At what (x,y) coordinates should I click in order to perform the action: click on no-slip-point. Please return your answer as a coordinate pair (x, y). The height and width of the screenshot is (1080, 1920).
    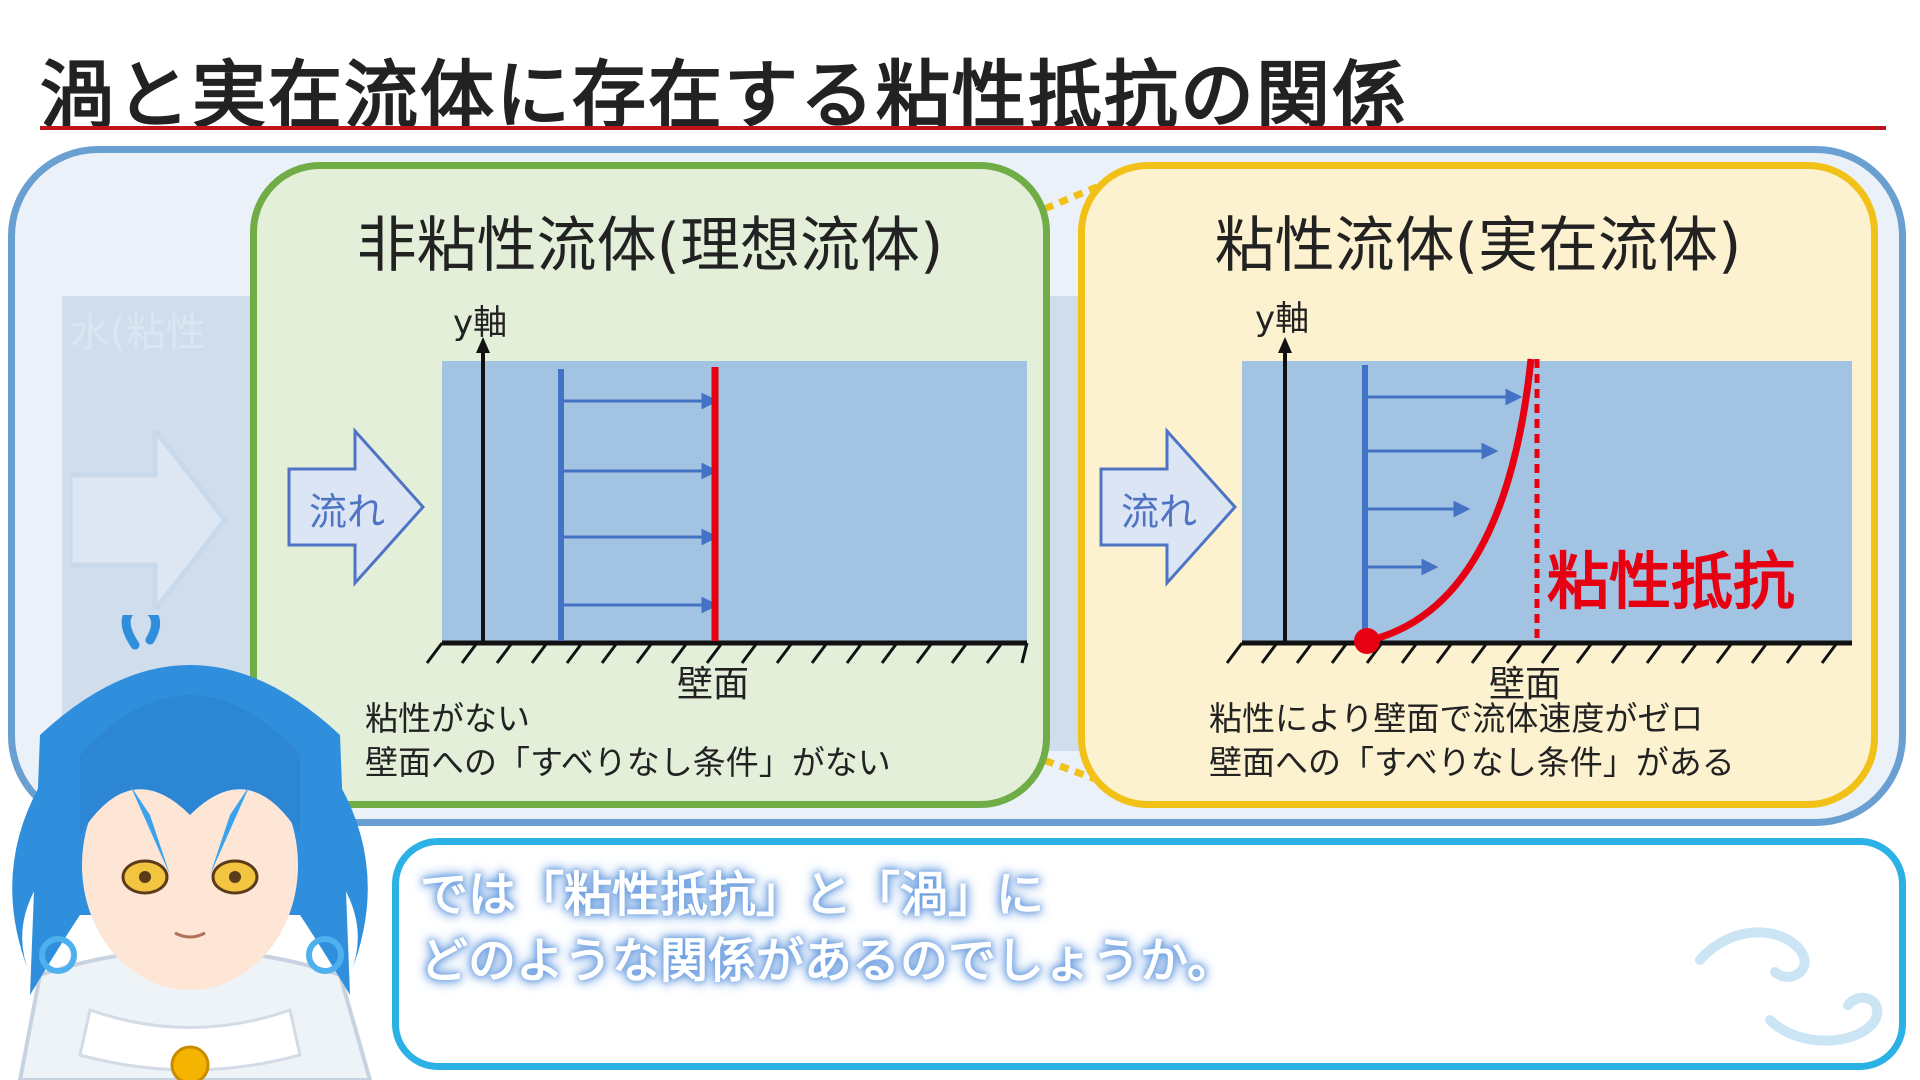
    Looking at the image, I should click on (1367, 641).